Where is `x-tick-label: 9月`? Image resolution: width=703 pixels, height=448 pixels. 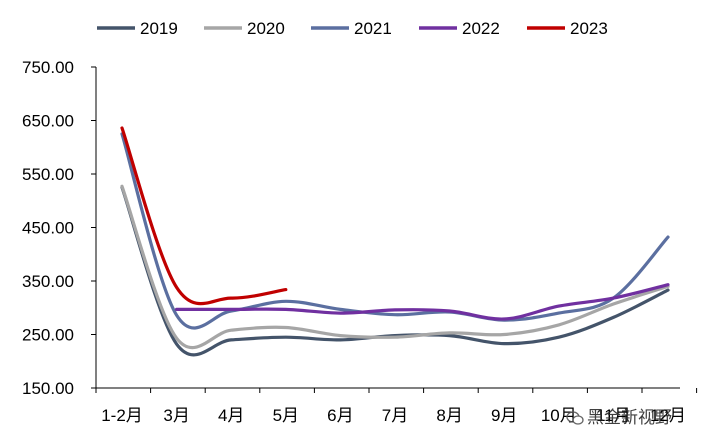
x-tick-label: 9月 is located at coordinates (504, 415).